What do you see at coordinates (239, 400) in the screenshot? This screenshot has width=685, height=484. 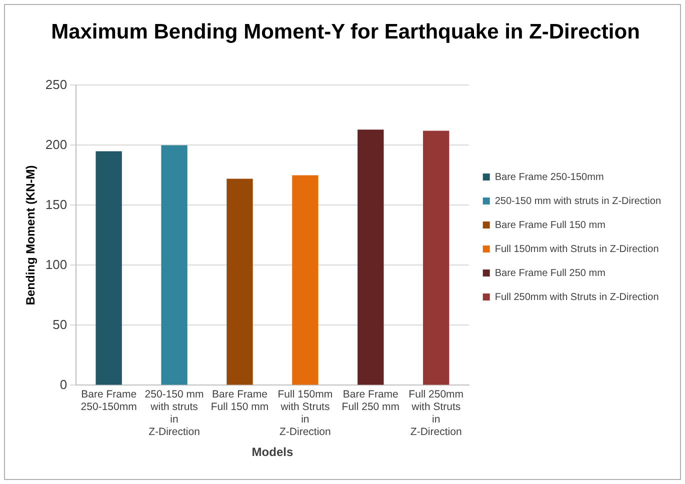 I see `x-tick-label: Bare Frame Full 150 mm` at bounding box center [239, 400].